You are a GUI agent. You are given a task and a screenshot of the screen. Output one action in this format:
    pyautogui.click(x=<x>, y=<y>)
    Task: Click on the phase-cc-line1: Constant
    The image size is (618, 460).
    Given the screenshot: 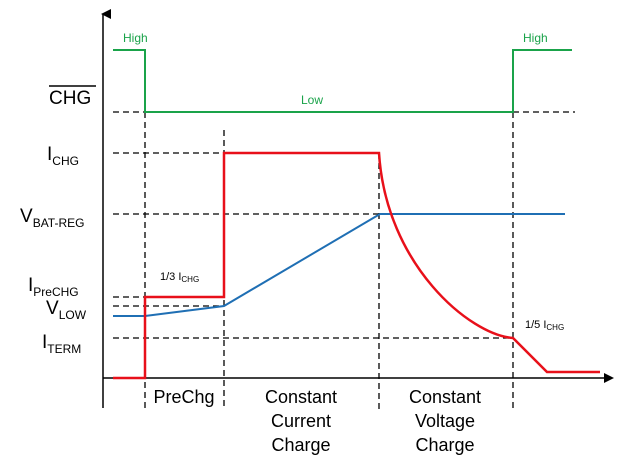 What is the action you would take?
    pyautogui.click(x=301, y=397)
    